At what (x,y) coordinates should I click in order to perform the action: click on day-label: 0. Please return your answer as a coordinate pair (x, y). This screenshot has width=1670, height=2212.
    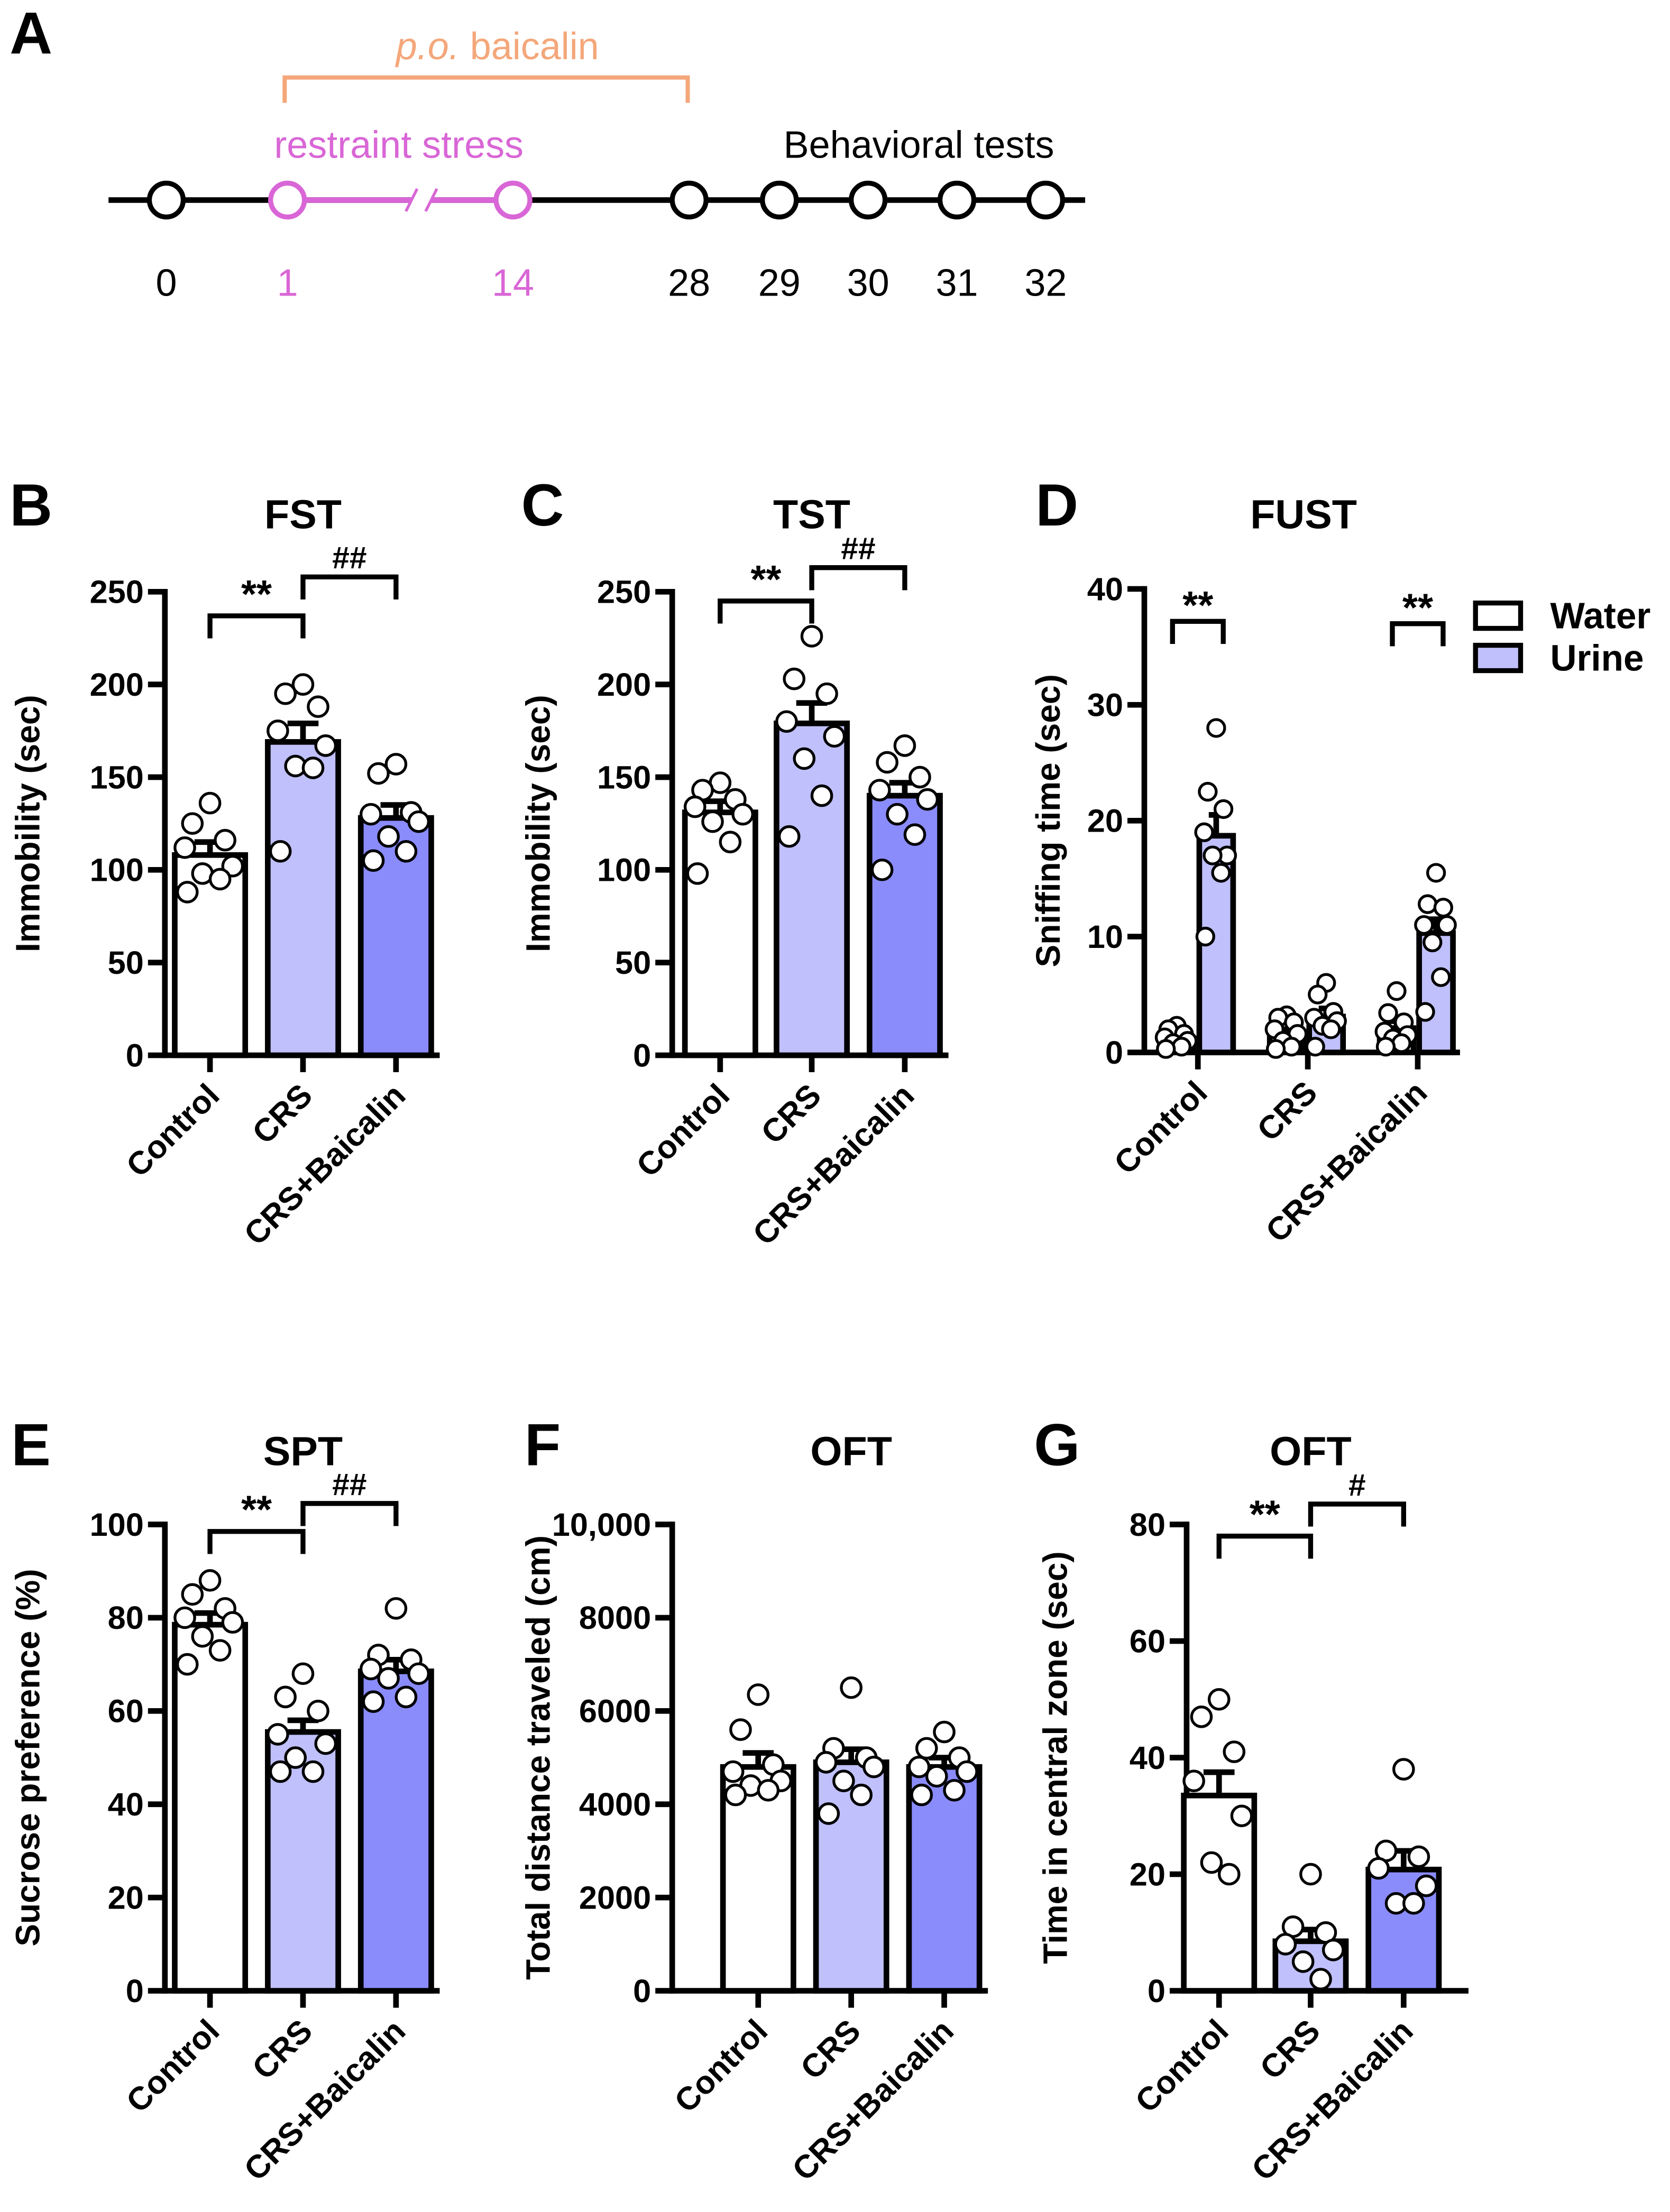
    Looking at the image, I should click on (166, 283).